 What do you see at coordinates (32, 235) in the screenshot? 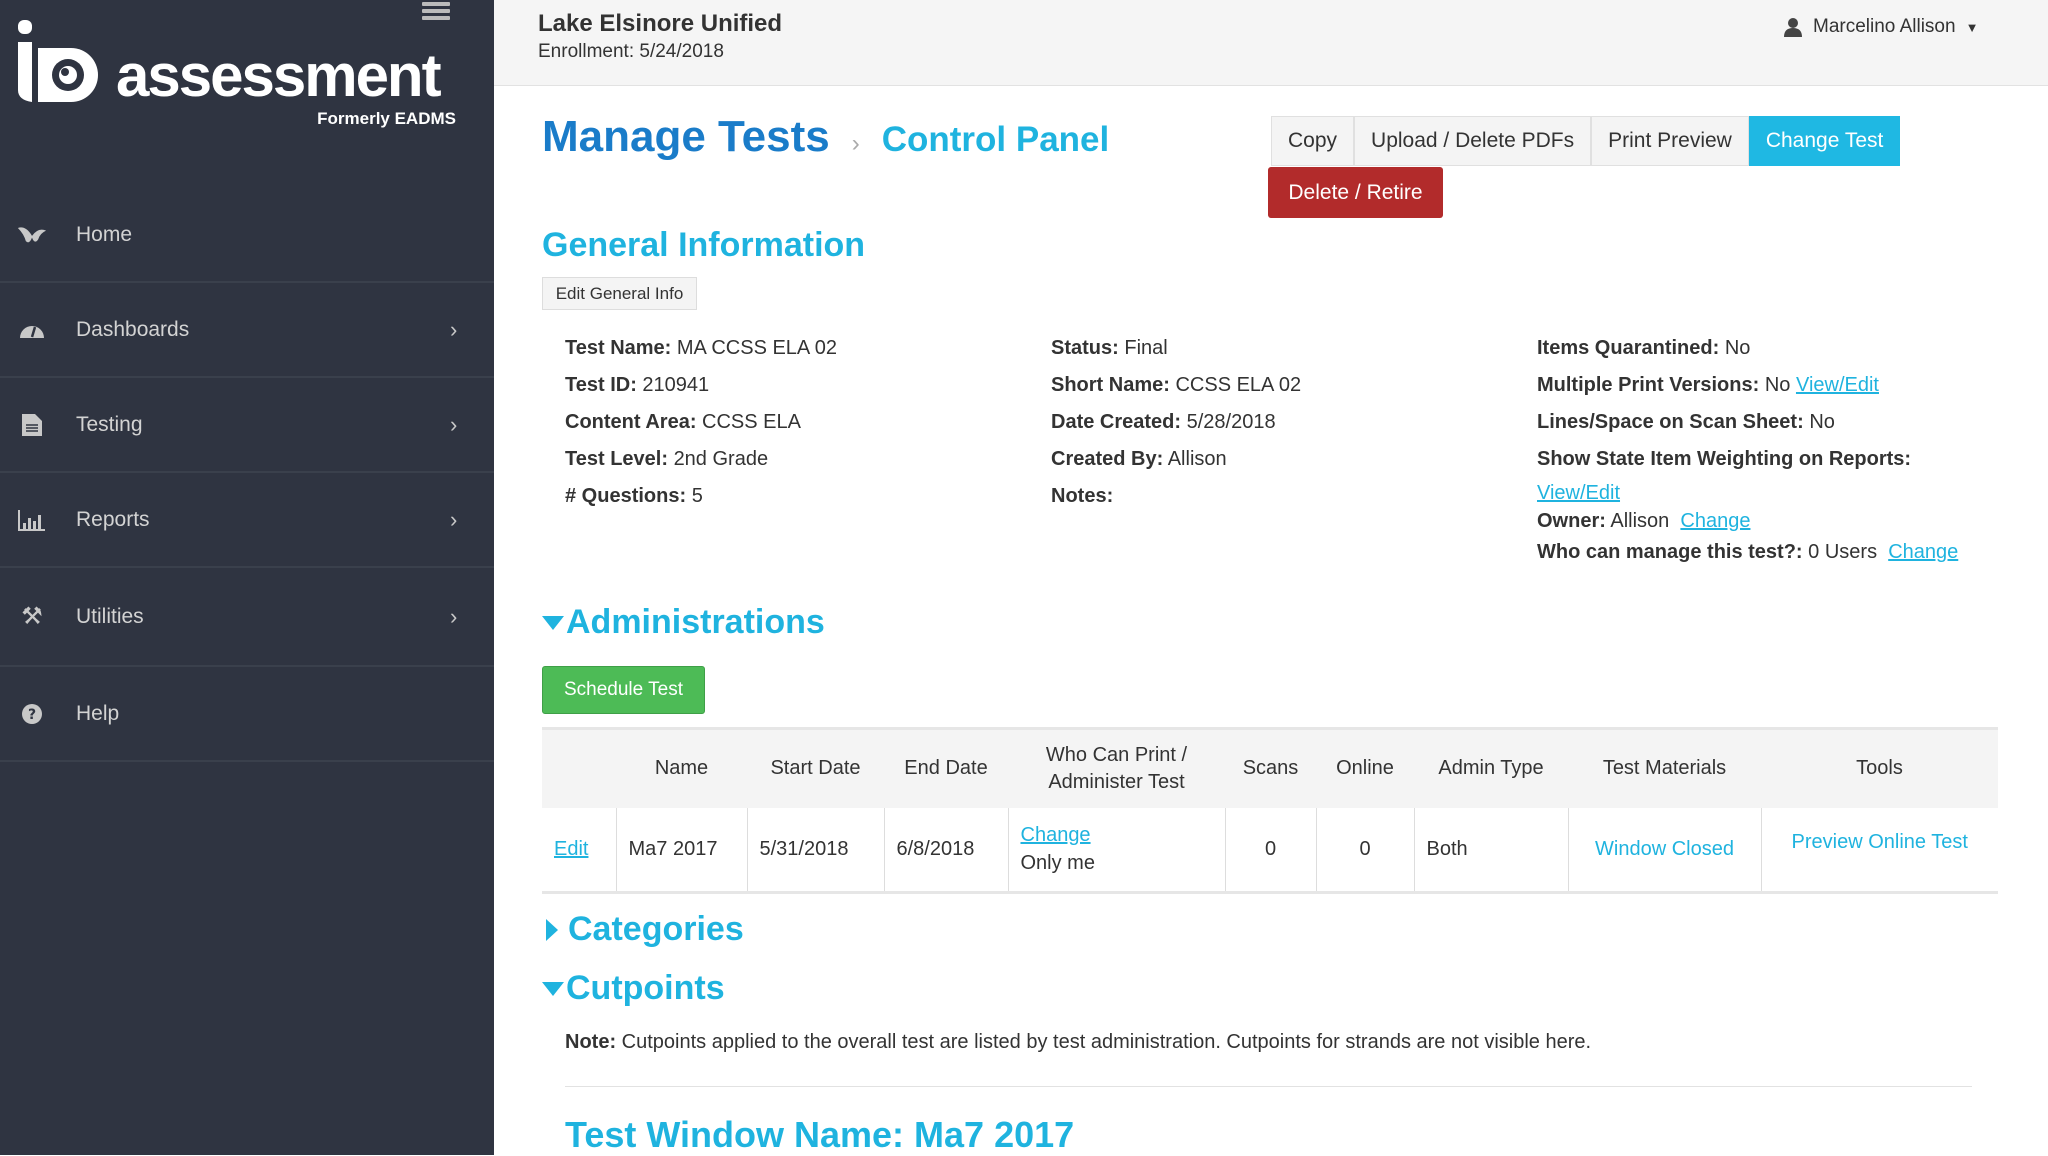
I see `butterfly-icon` at bounding box center [32, 235].